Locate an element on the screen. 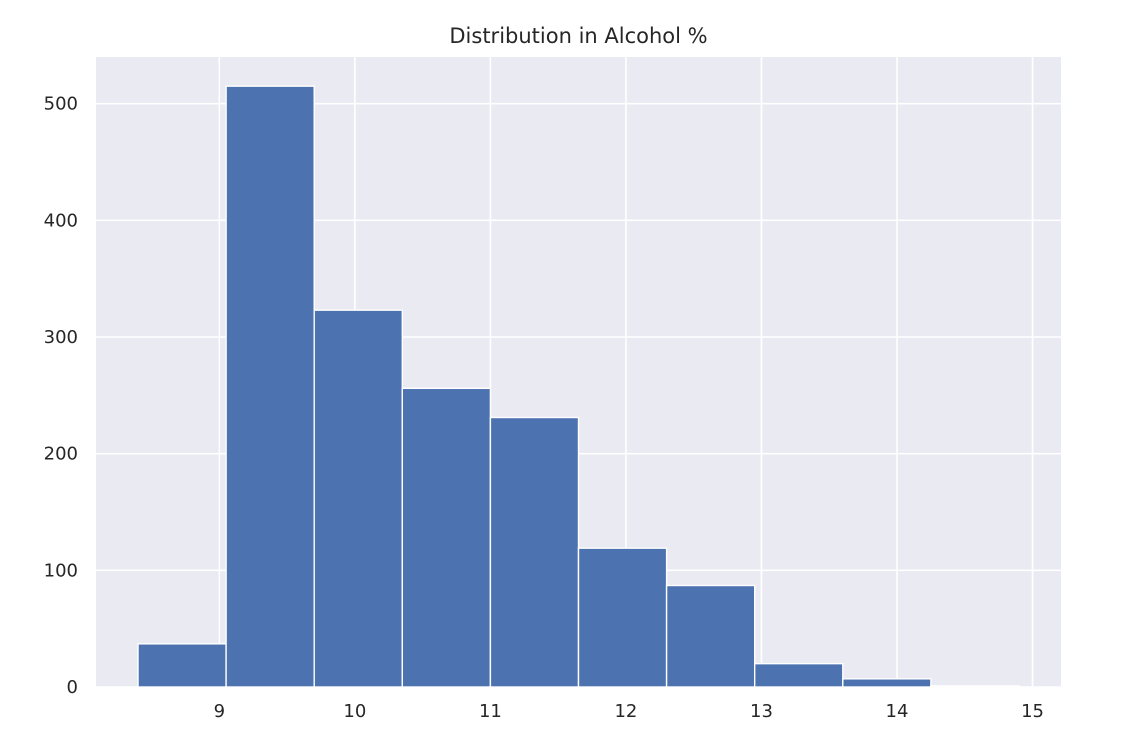  x-tick-label: 9 is located at coordinates (219, 711).